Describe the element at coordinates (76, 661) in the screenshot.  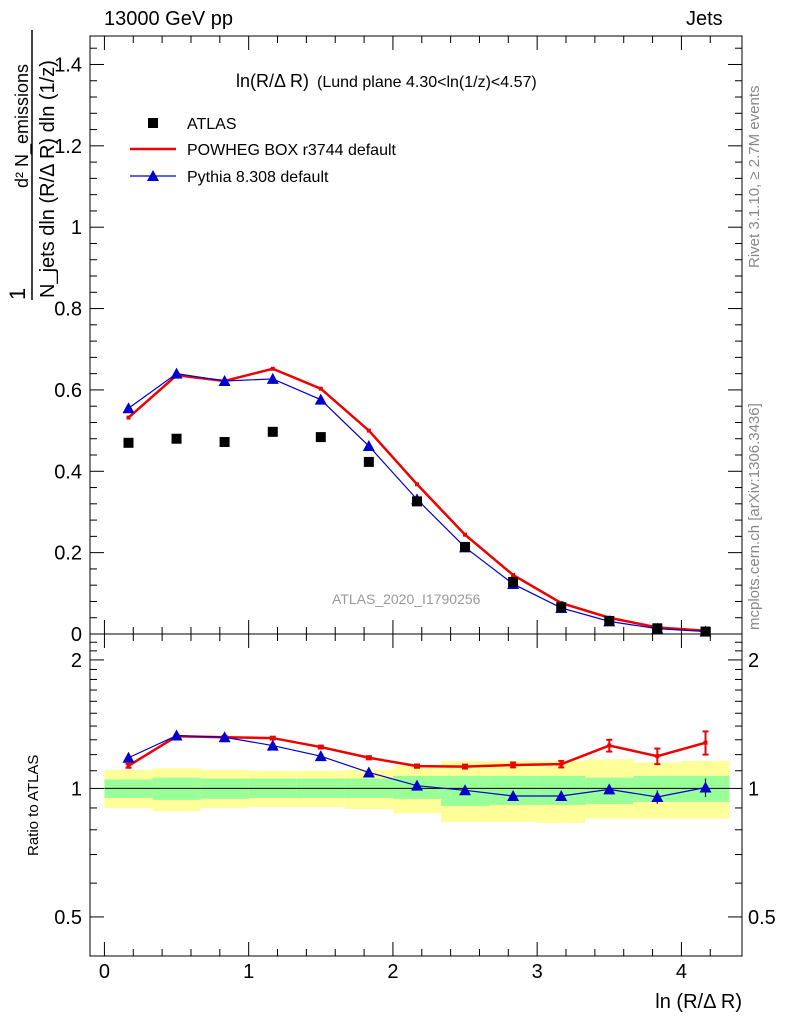
I see `ratio-y-tick-label: 2` at that location.